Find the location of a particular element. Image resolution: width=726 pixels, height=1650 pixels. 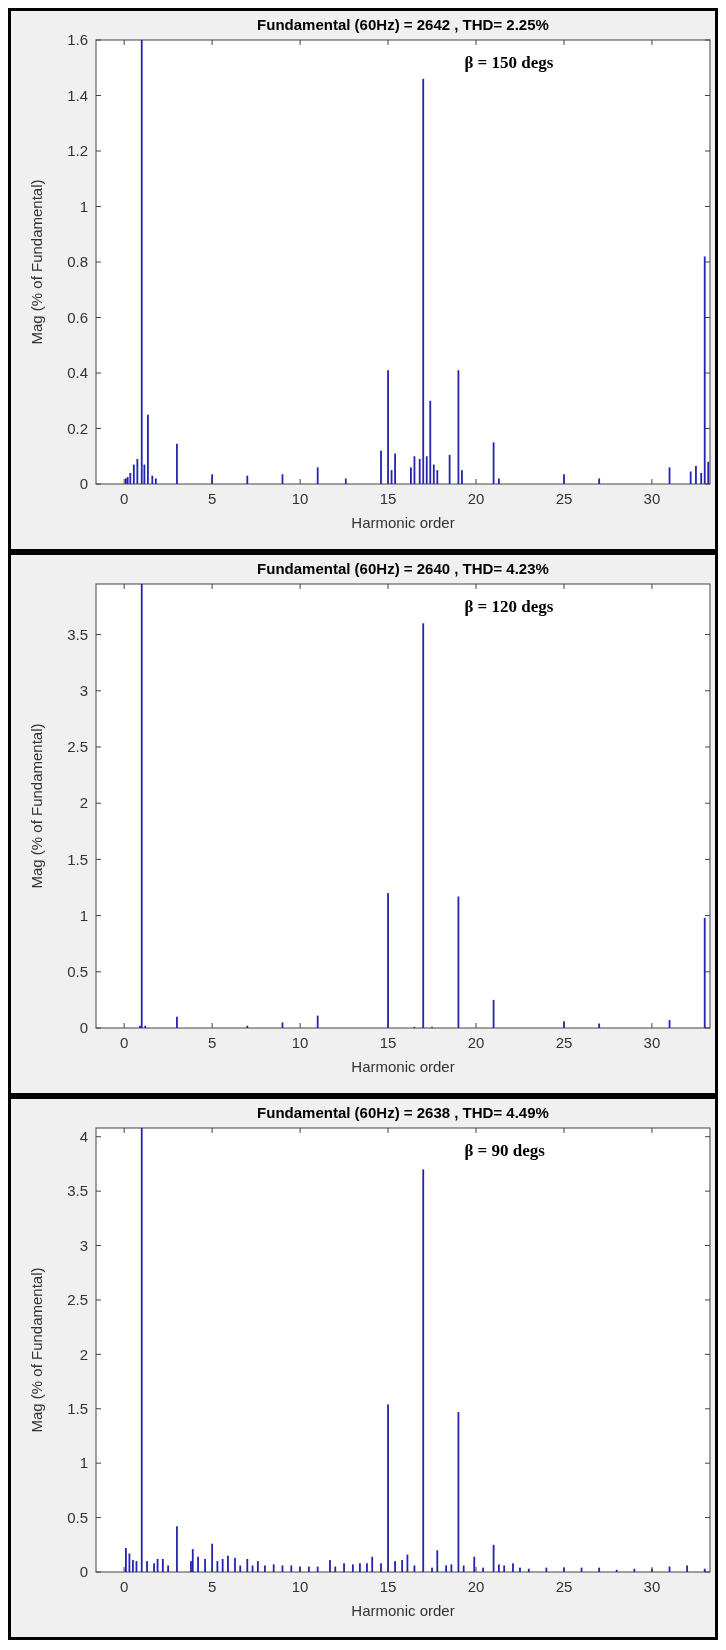

y-tick-label: 1.4 is located at coordinates (77, 95).